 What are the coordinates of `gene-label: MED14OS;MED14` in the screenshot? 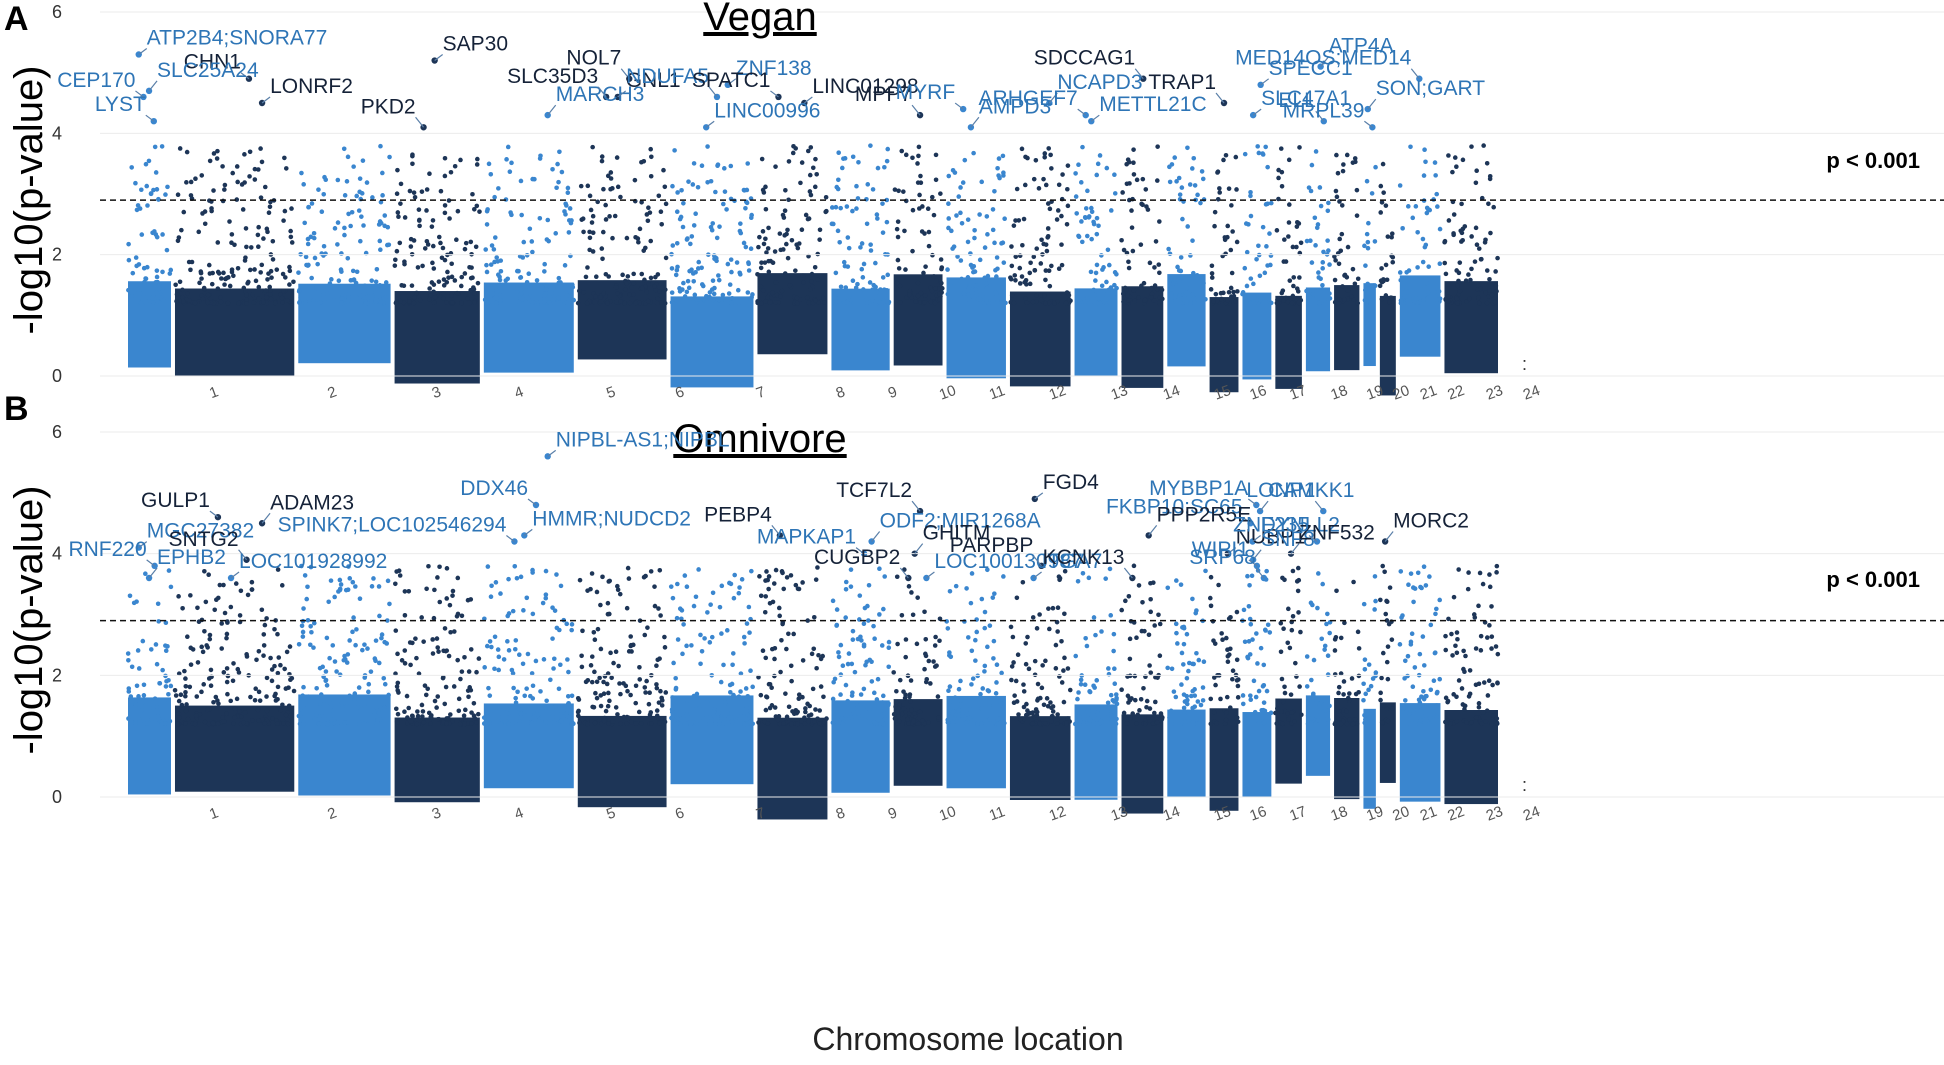 It's located at (1323, 58).